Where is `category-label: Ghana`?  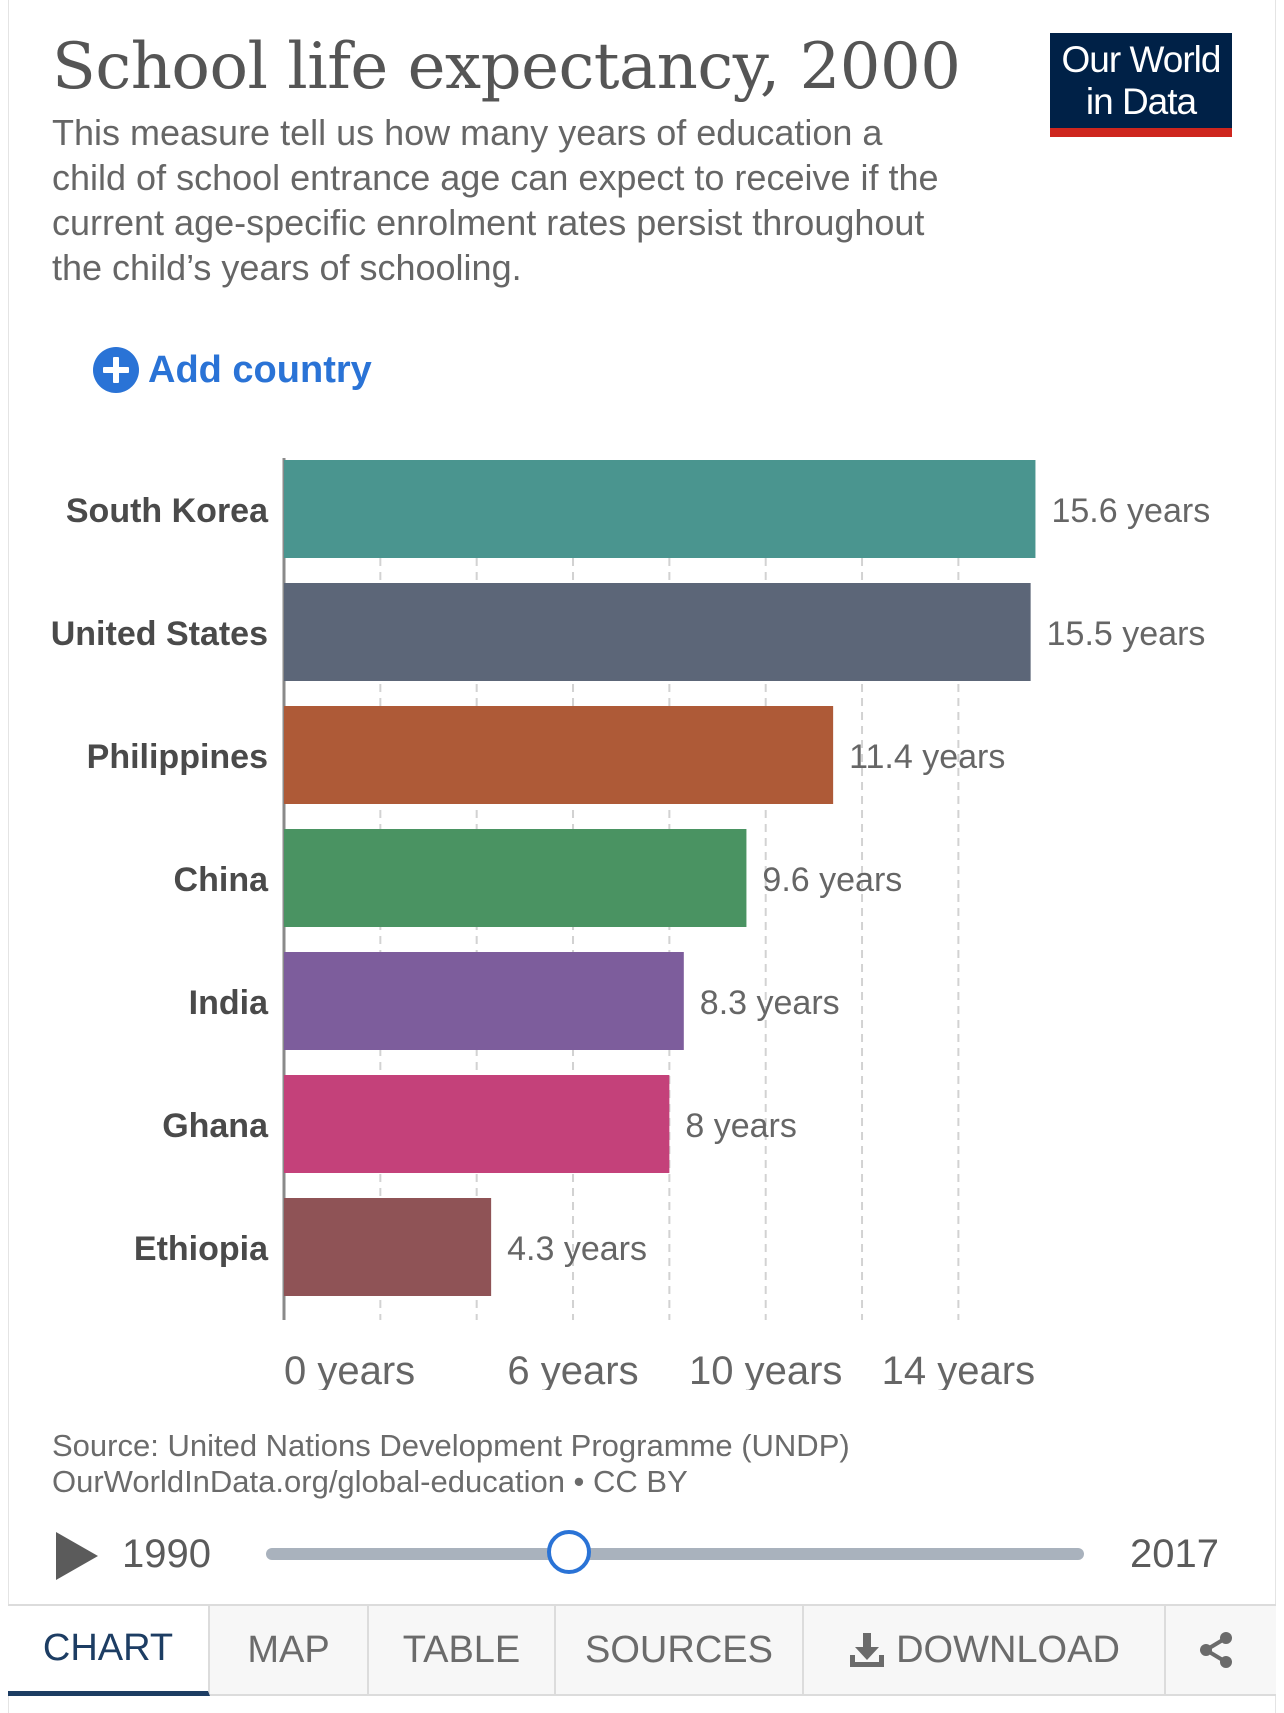
category-label: Ghana is located at coordinates (215, 1126).